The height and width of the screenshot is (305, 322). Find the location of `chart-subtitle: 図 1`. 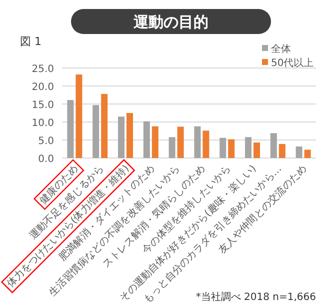

chart-subtitle: 図 1 is located at coordinates (31, 41).